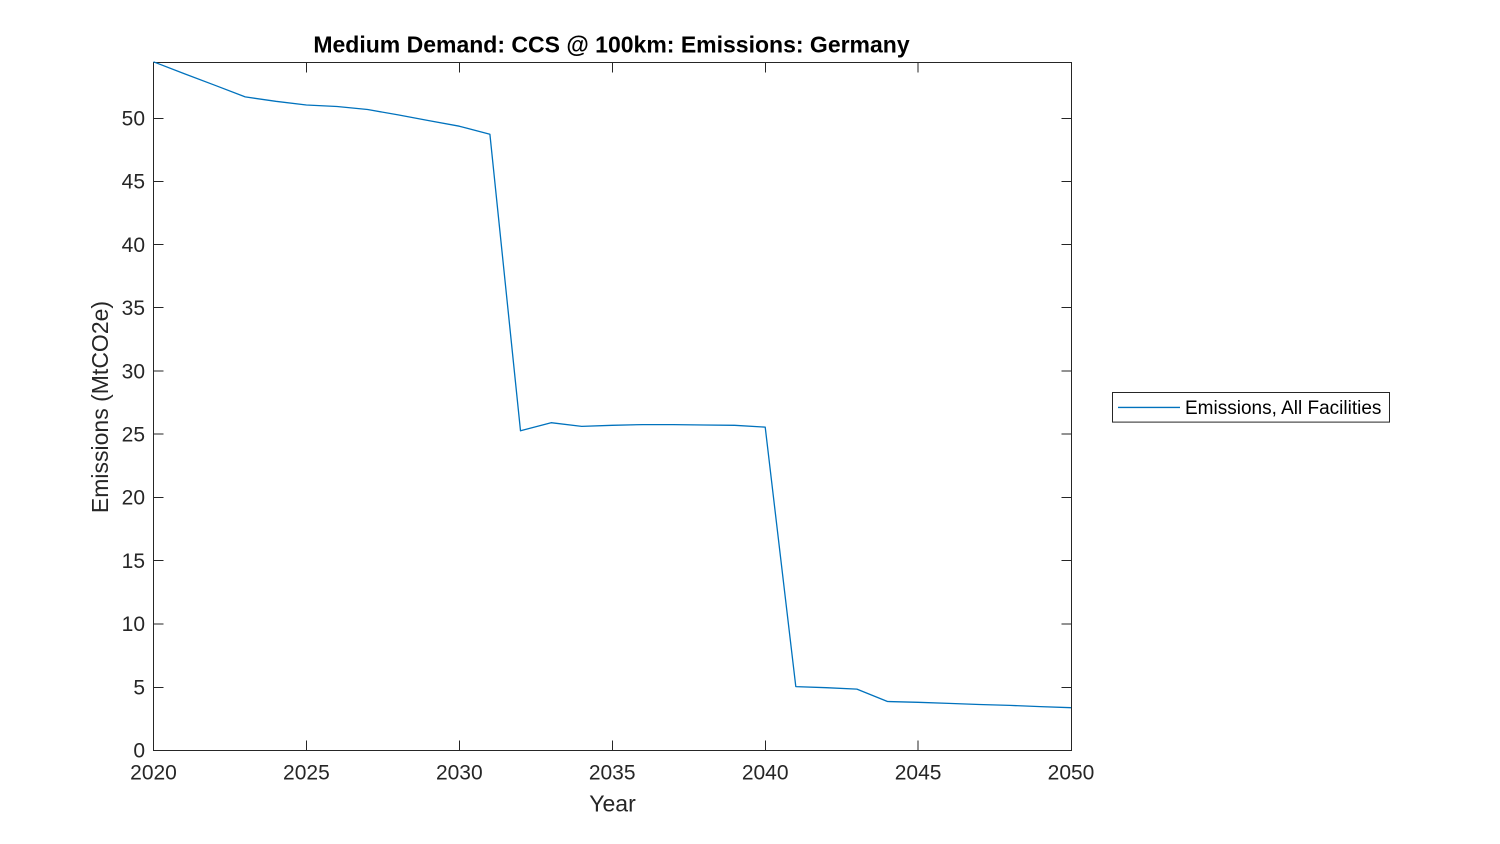 This screenshot has width=1500, height=844. I want to click on svg-text: 45, so click(133, 182).